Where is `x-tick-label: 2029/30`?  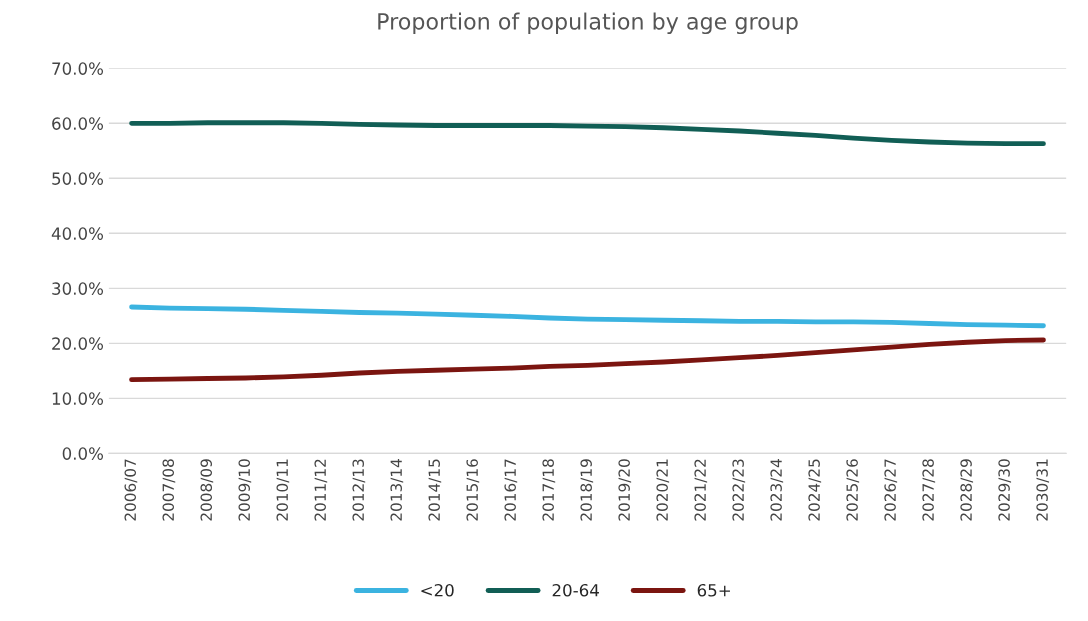
x-tick-label: 2029/30 is located at coordinates (1005, 490).